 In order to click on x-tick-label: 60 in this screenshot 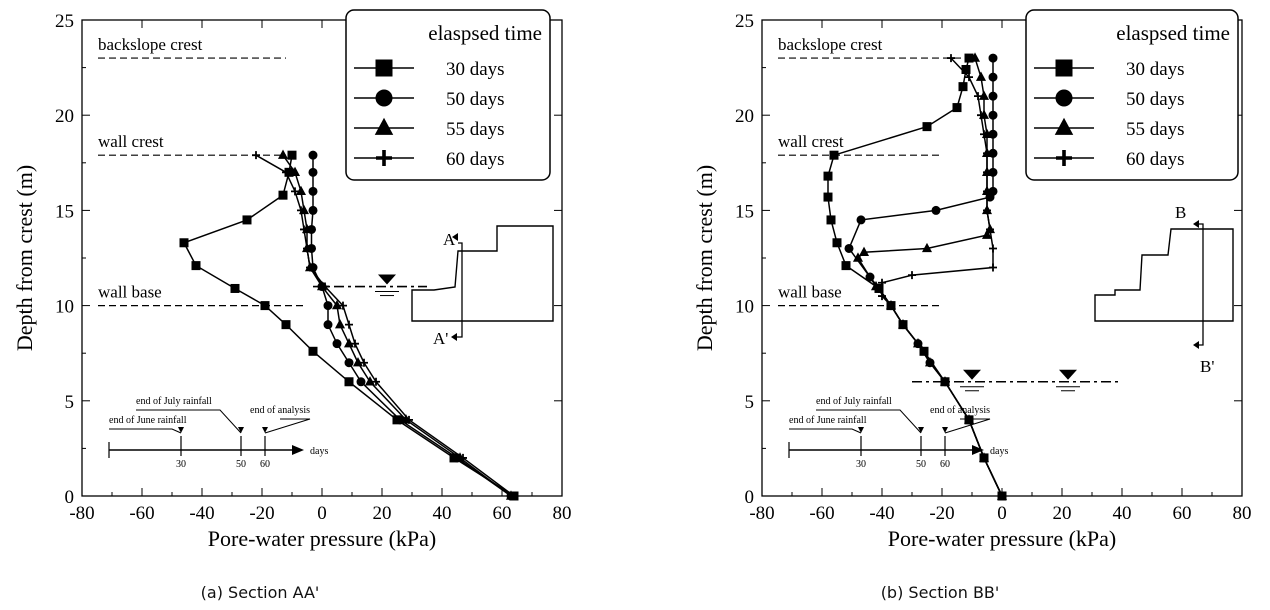, I will do `click(502, 513)`.